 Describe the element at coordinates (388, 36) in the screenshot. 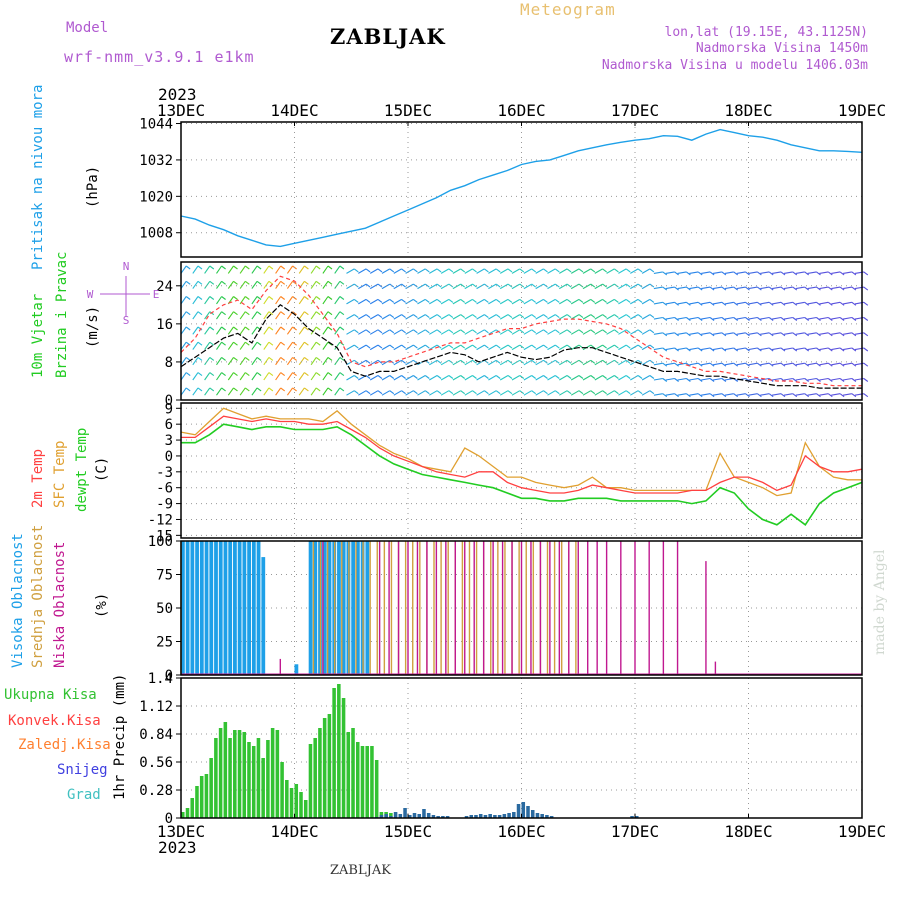

I see `station-title: ZABLJAK` at that location.